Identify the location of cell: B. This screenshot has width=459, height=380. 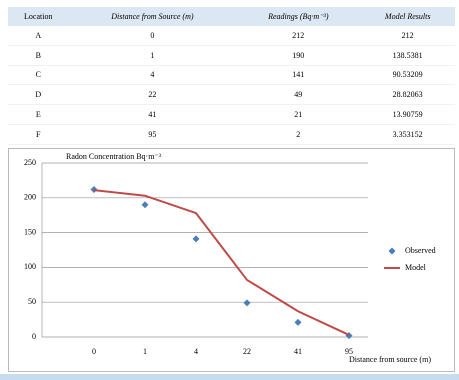
(38, 55).